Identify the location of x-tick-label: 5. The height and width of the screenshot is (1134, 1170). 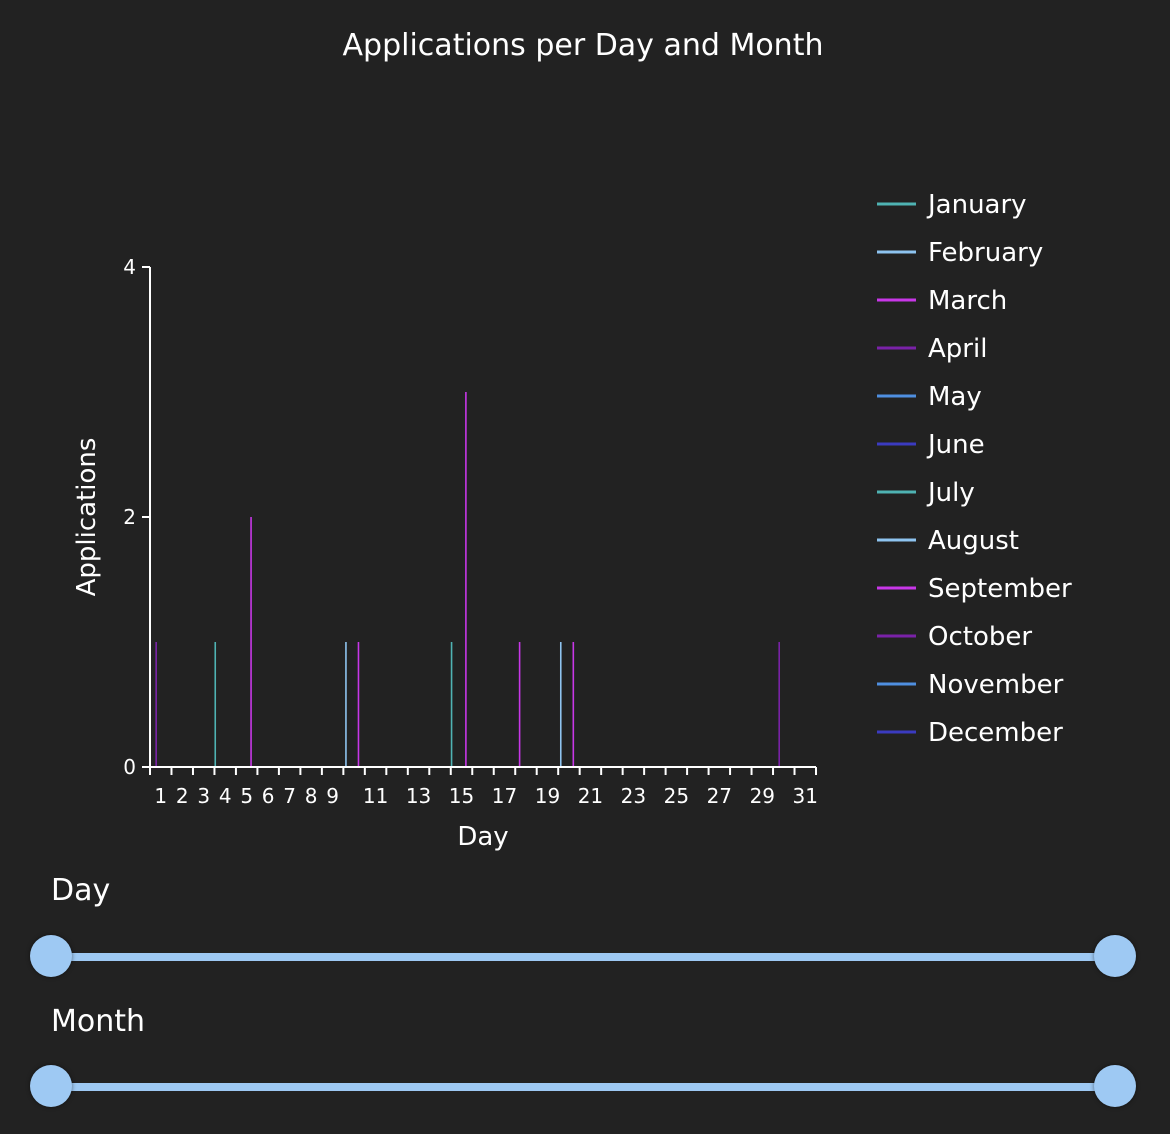
(246, 796).